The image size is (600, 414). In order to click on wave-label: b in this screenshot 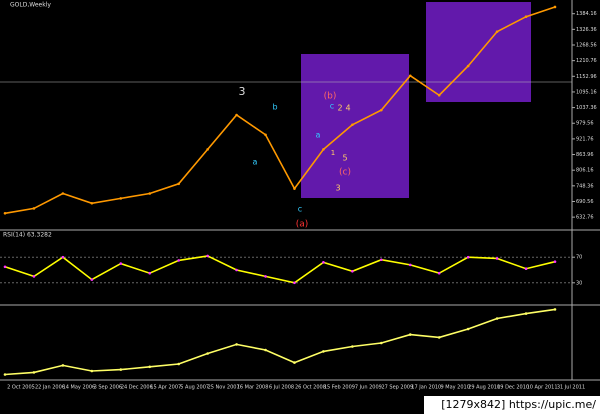, I will do `click(274, 107)`.